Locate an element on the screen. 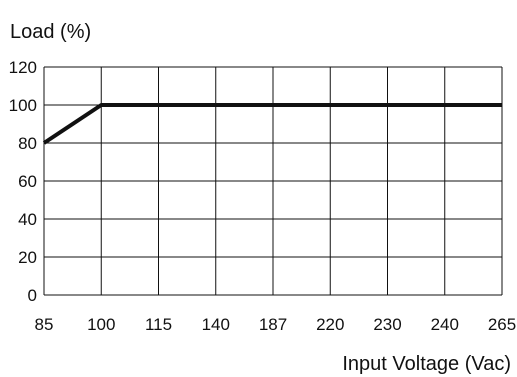  y-tick-labels: 0 20 40 60 80 100 120 is located at coordinates (23, 181).